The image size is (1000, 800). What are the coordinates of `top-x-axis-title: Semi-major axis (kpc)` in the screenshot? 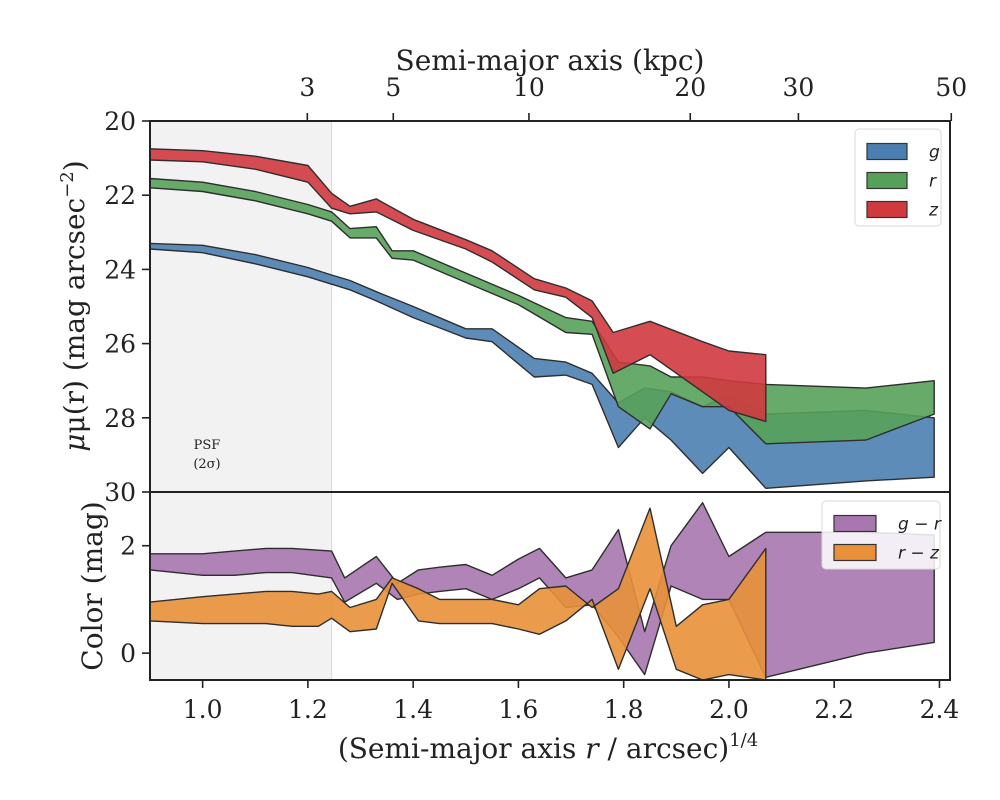 It's located at (550, 60).